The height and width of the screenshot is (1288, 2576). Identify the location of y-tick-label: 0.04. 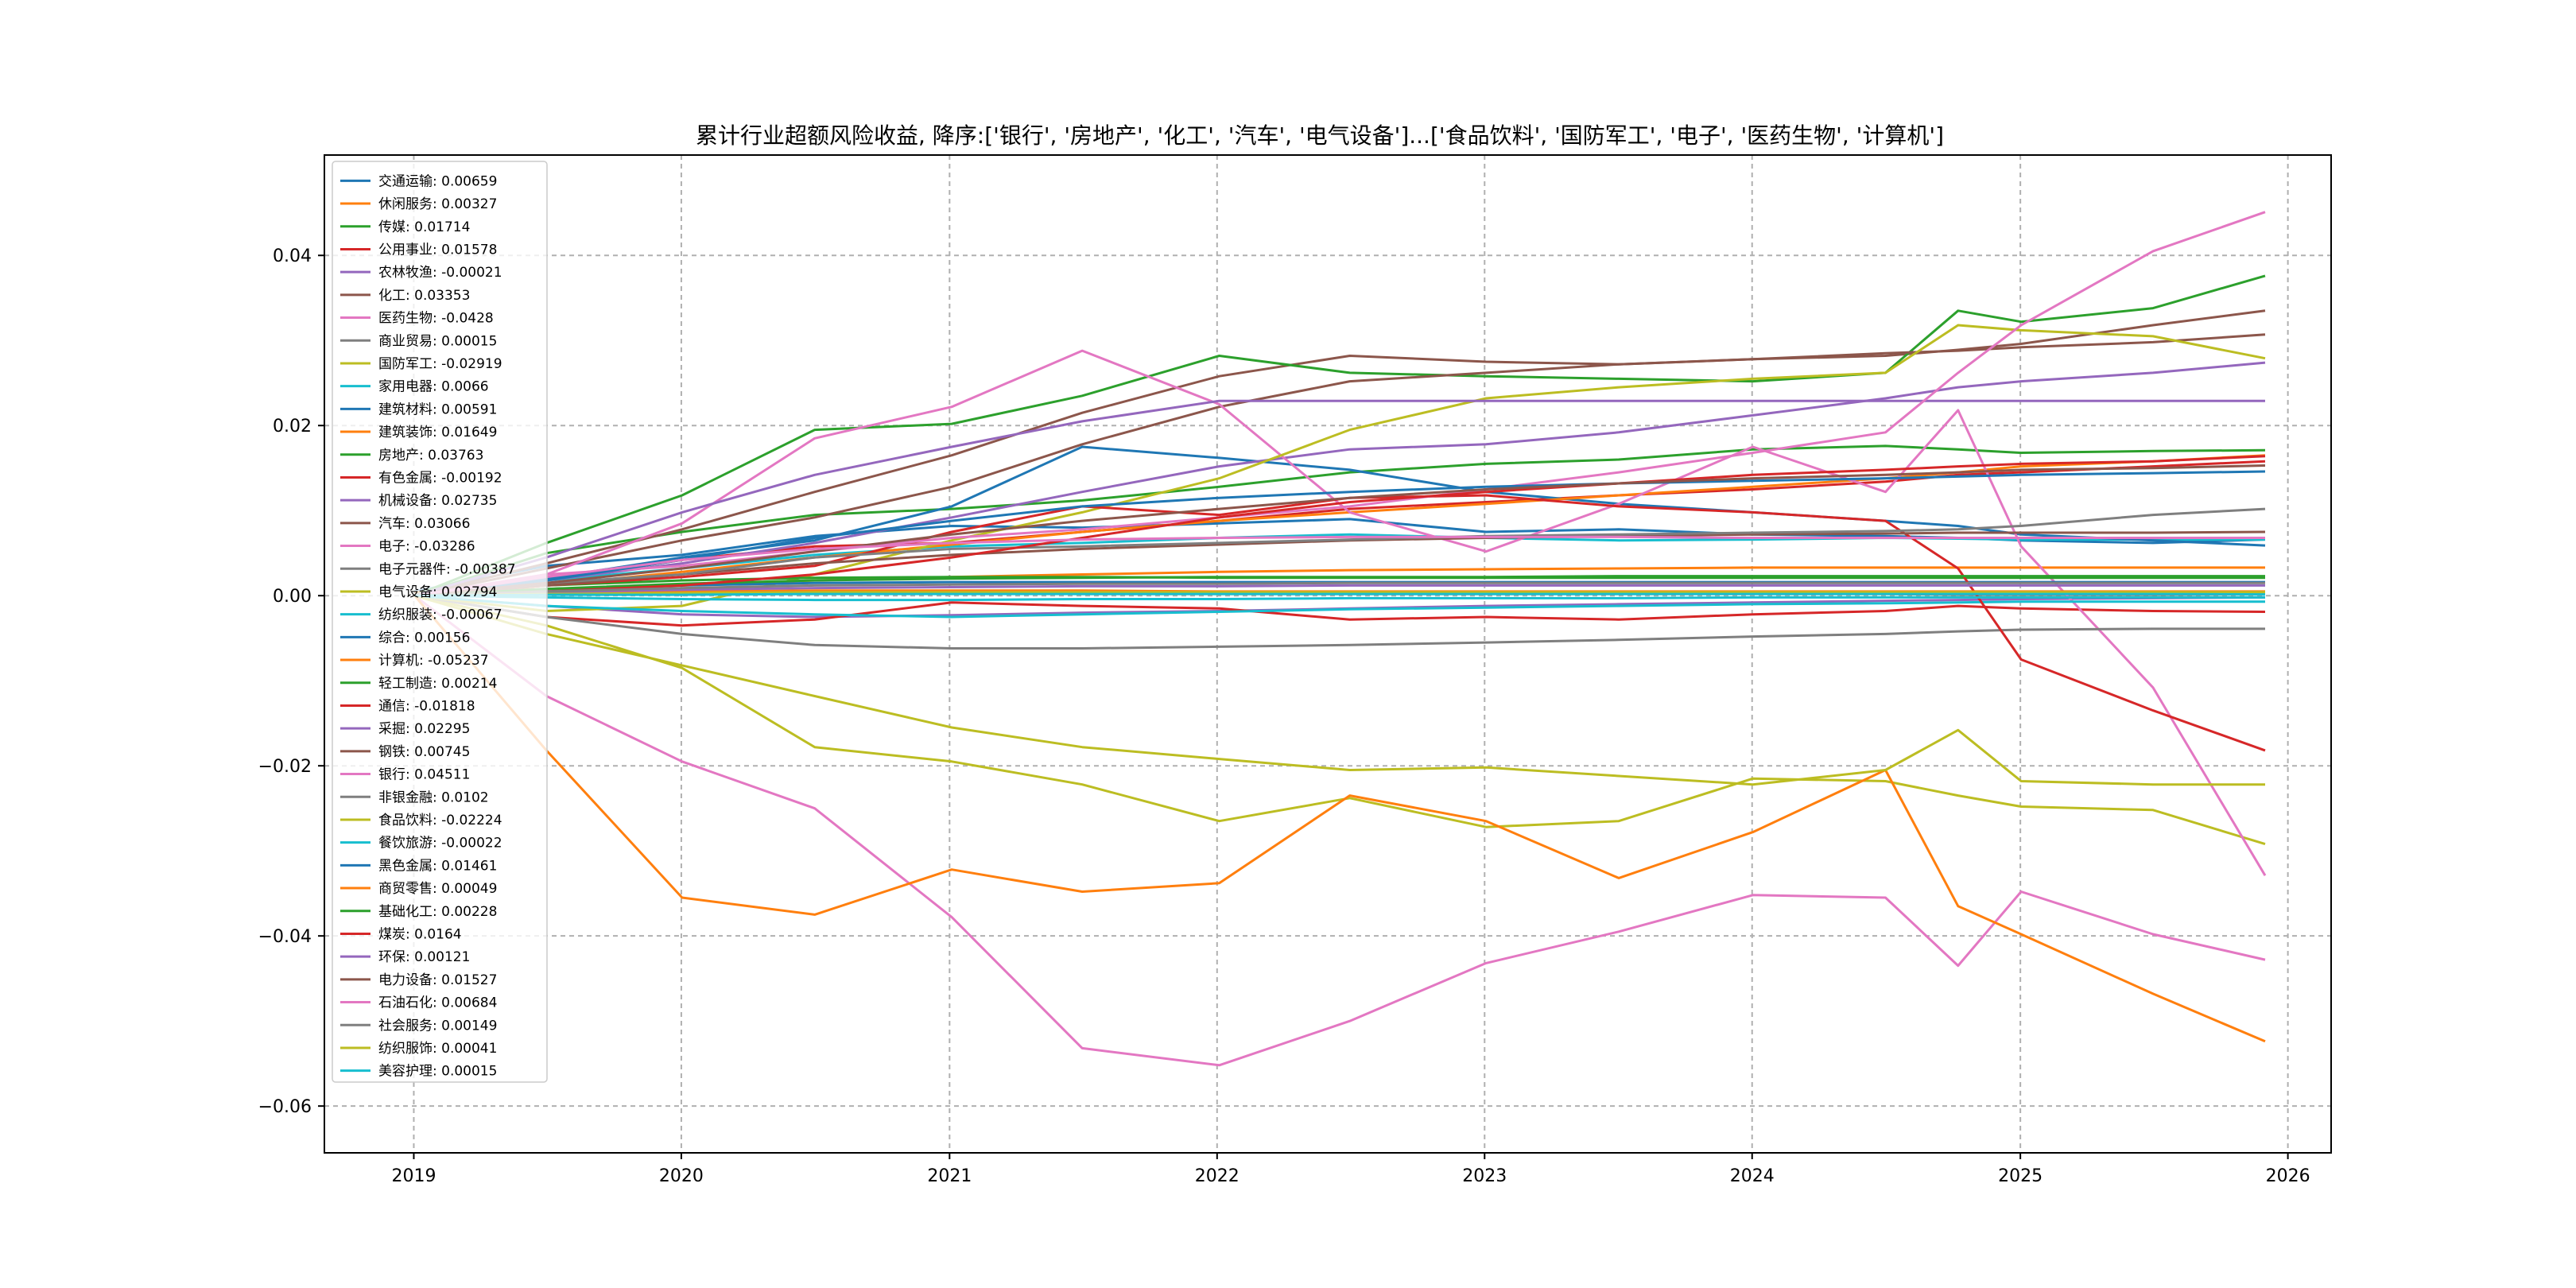
(292, 256).